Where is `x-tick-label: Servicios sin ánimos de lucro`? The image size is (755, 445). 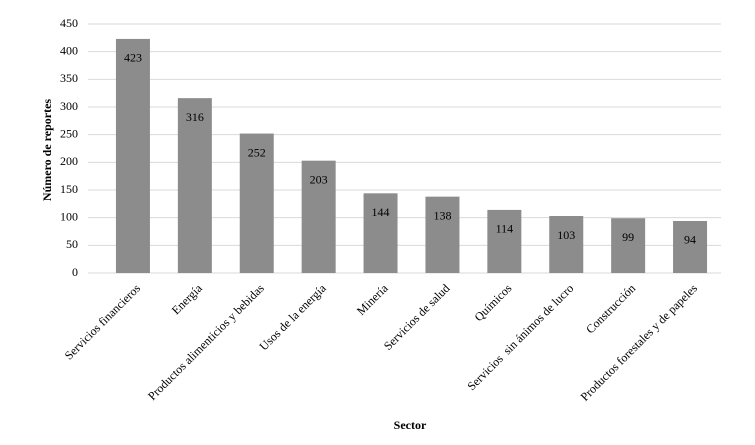
x-tick-label: Servicios sin ánimos de lucro is located at coordinates (520, 337).